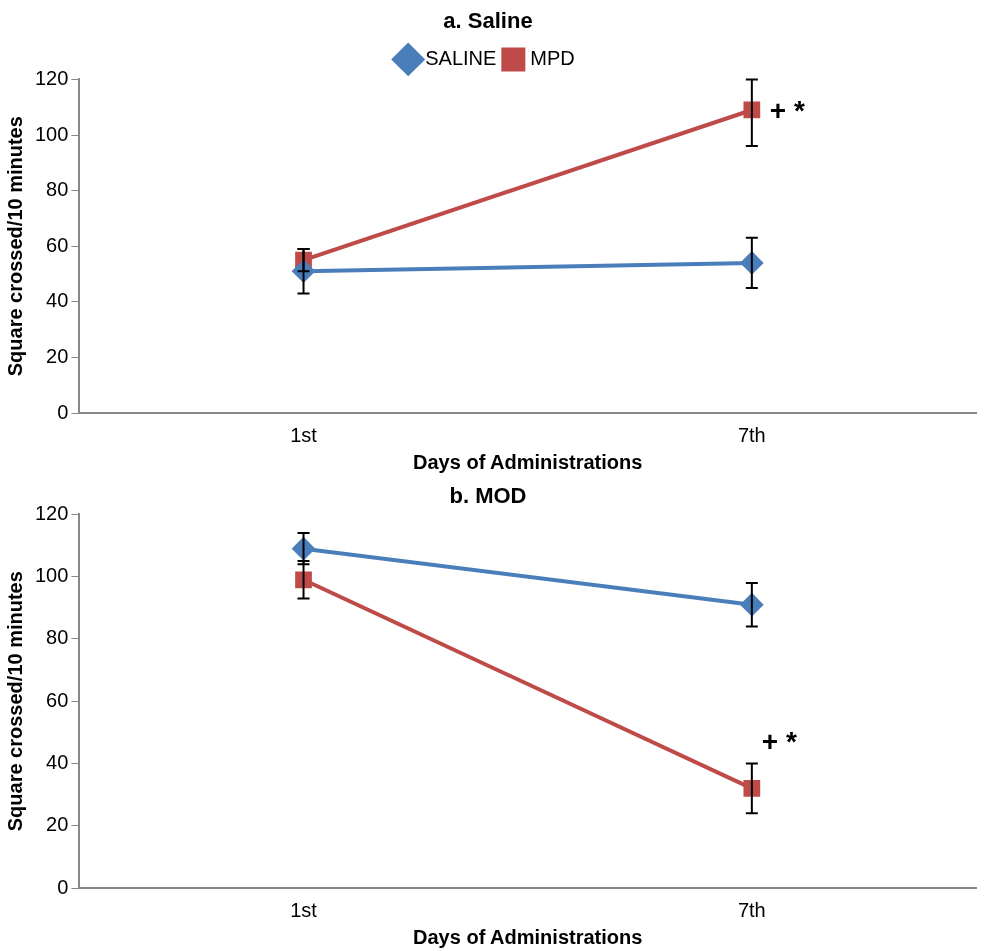  What do you see at coordinates (488, 21) in the screenshot?
I see `chart-title: a. Saline` at bounding box center [488, 21].